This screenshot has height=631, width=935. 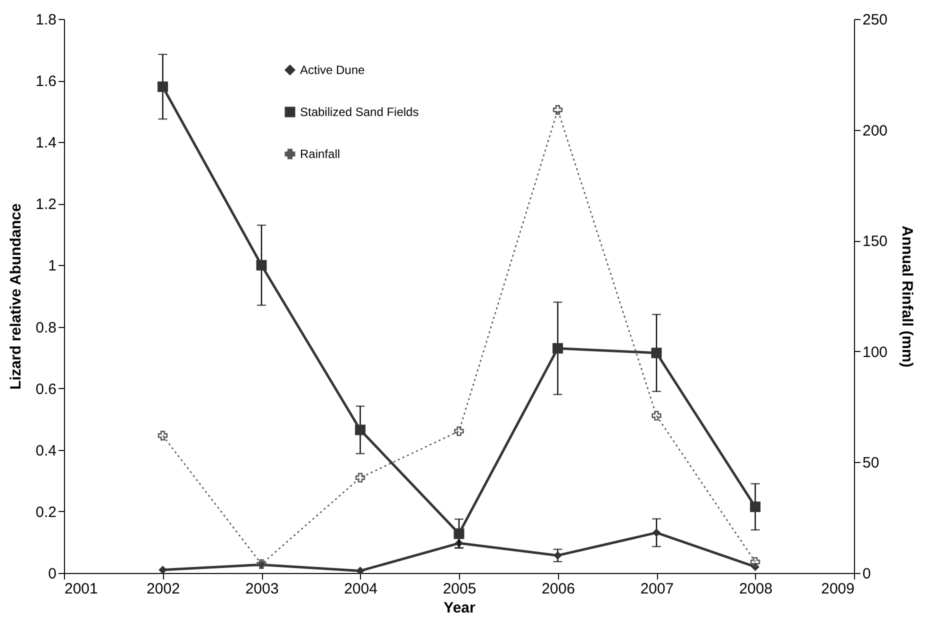 What do you see at coordinates (52, 574) in the screenshot?
I see `y-tick-label: 0` at bounding box center [52, 574].